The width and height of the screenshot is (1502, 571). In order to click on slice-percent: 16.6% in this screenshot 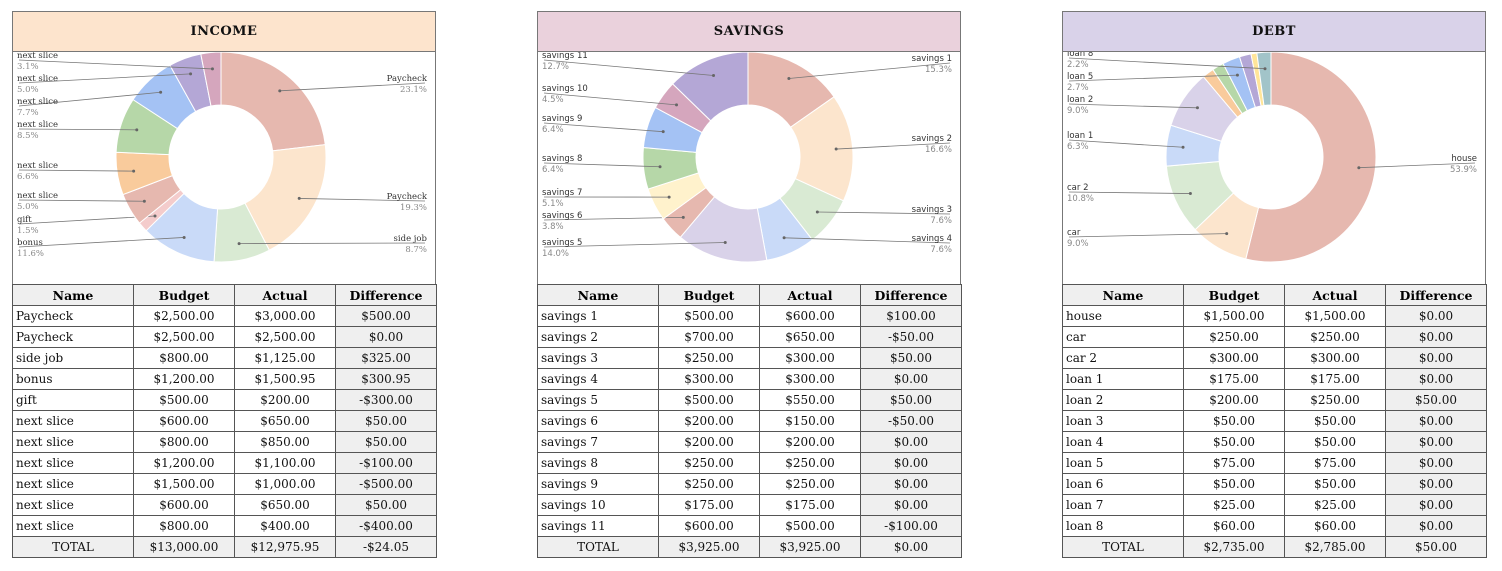, I will do `click(938, 150)`.